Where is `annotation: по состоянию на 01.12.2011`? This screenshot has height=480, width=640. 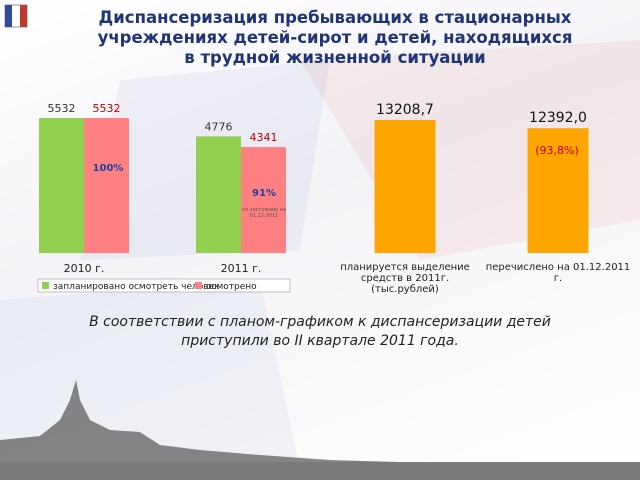 annotation: по состоянию на 01.12.2011 is located at coordinates (264, 213).